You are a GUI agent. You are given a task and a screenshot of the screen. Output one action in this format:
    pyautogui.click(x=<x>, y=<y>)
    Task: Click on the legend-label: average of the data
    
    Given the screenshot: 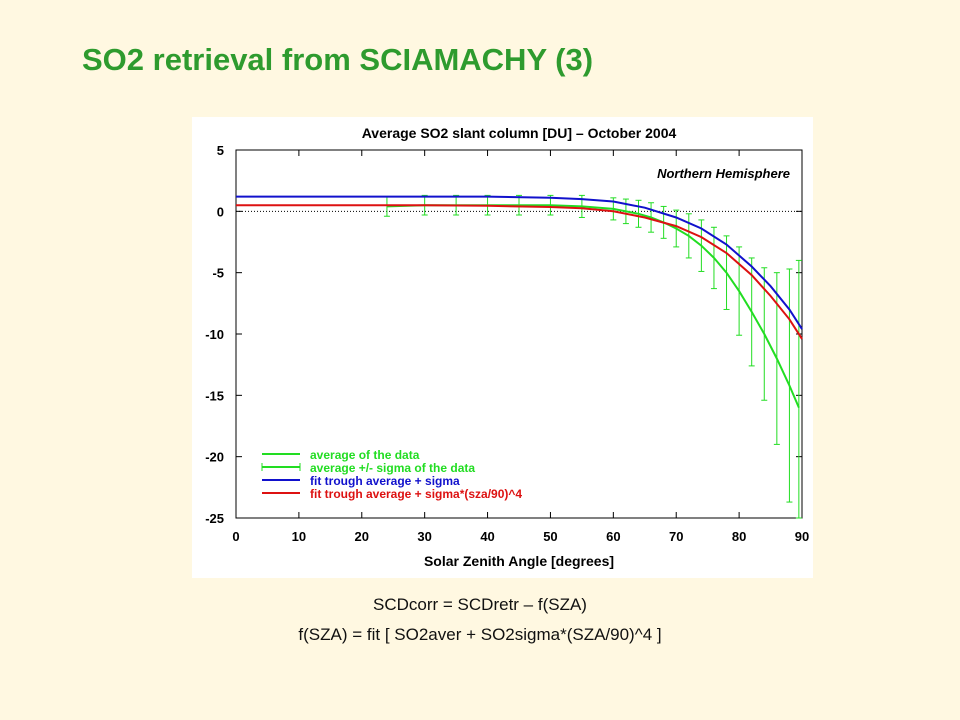 What is the action you would take?
    pyautogui.click(x=365, y=455)
    